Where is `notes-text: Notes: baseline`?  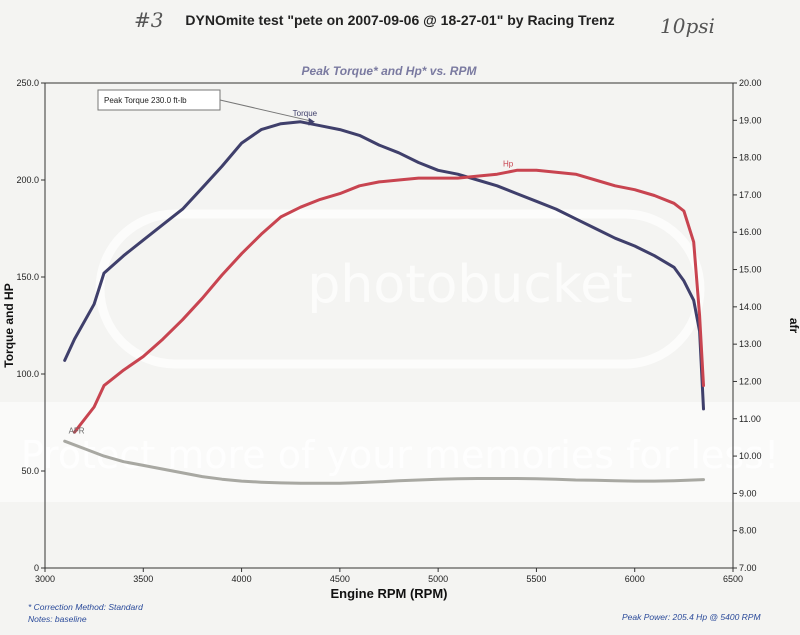 notes-text: Notes: baseline is located at coordinates (57, 619).